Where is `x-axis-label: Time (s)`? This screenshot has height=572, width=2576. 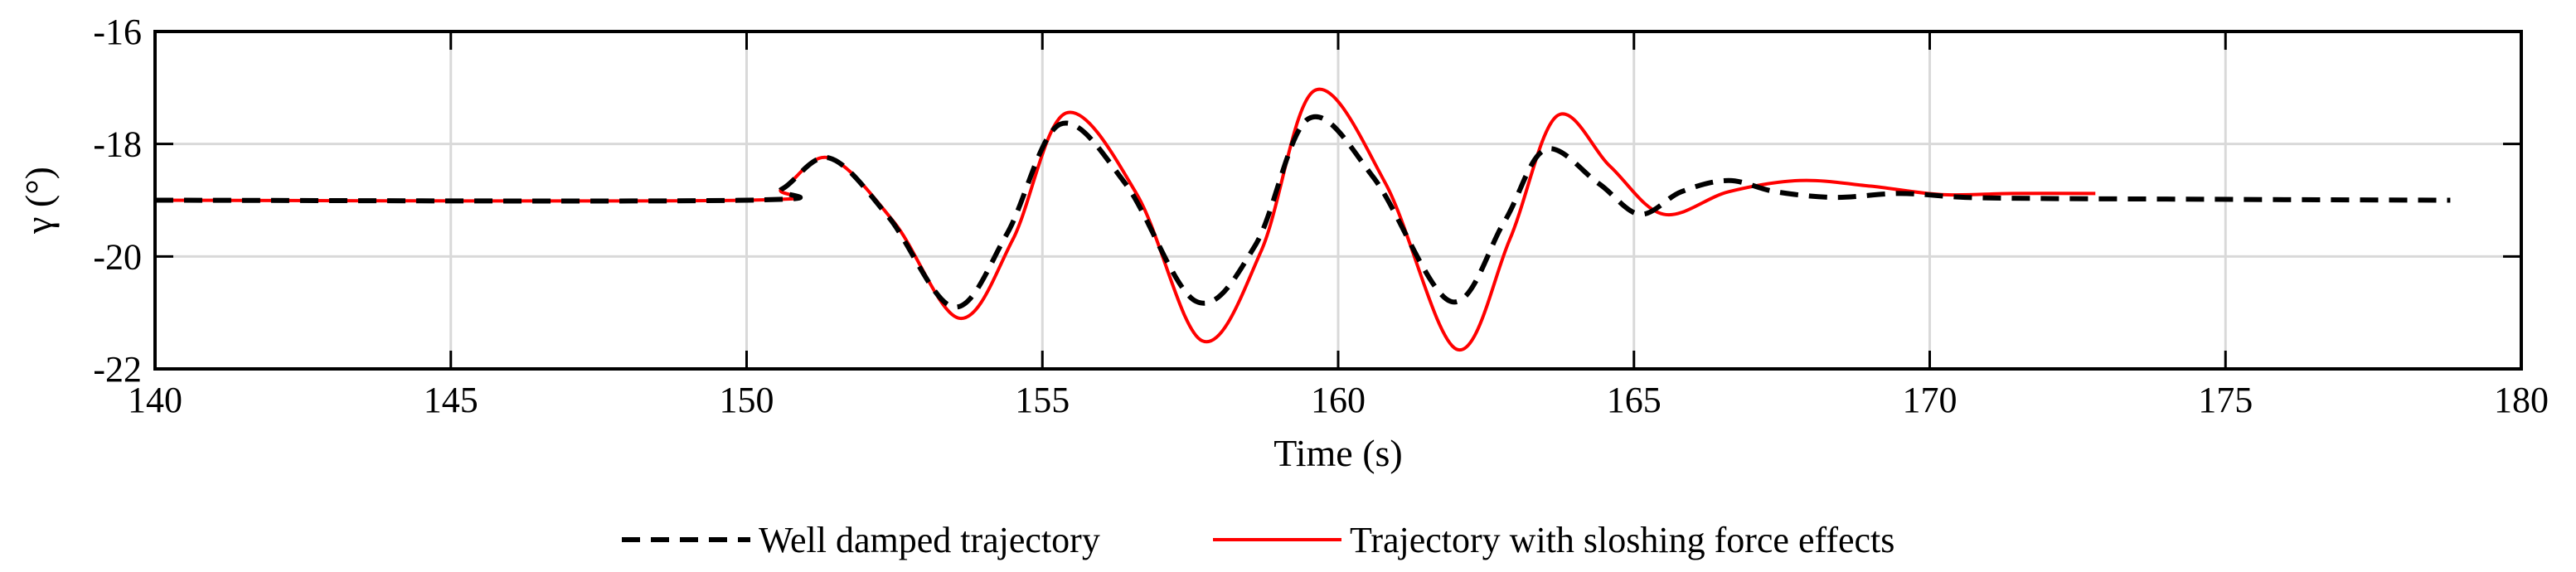 x-axis-label: Time (s) is located at coordinates (1338, 453).